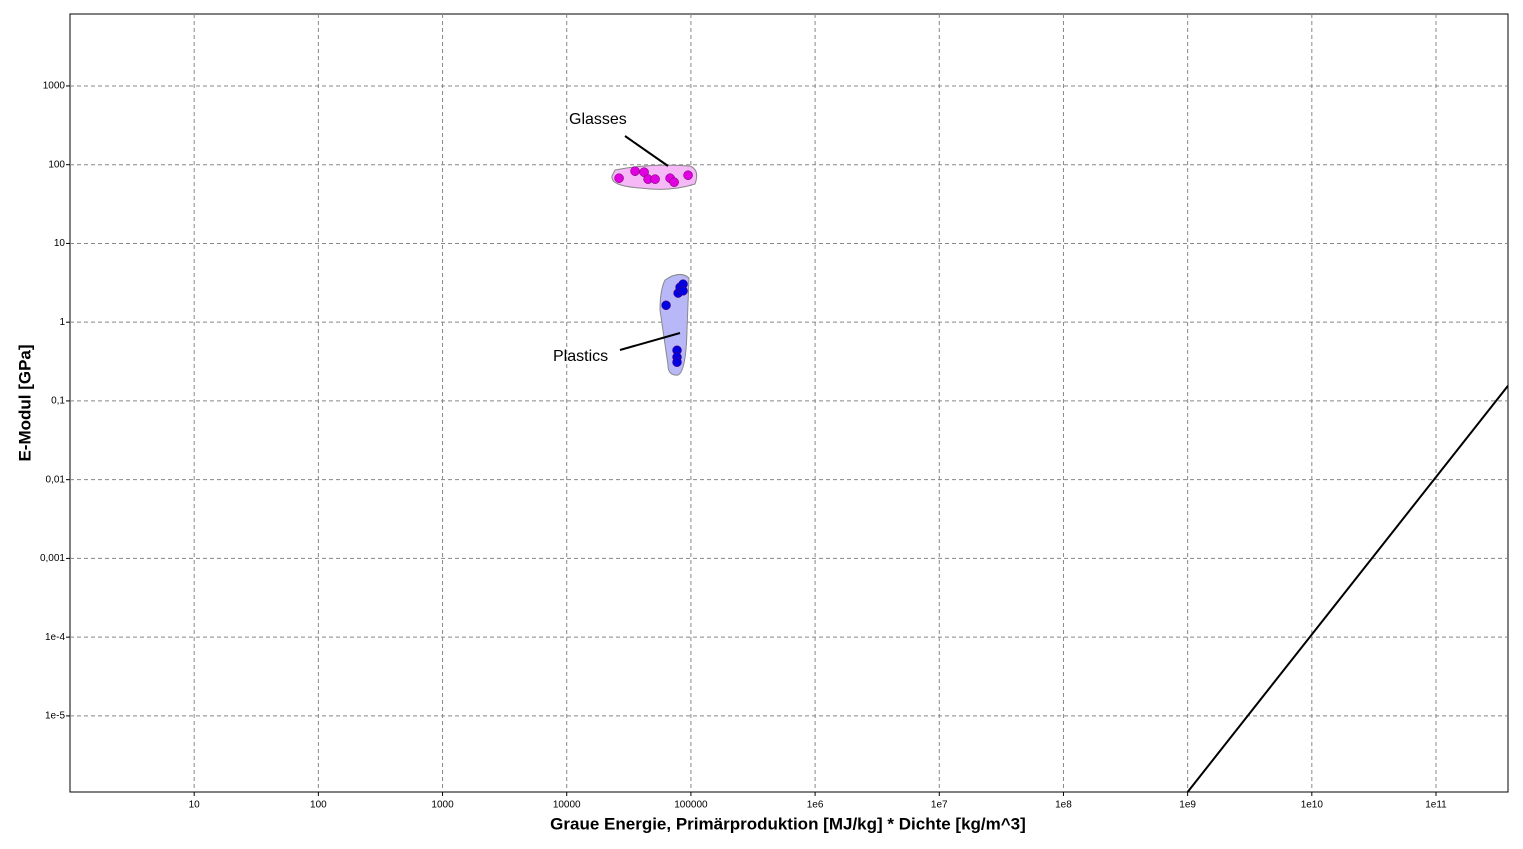  I want to click on x-tick-label: 100000, so click(691, 805).